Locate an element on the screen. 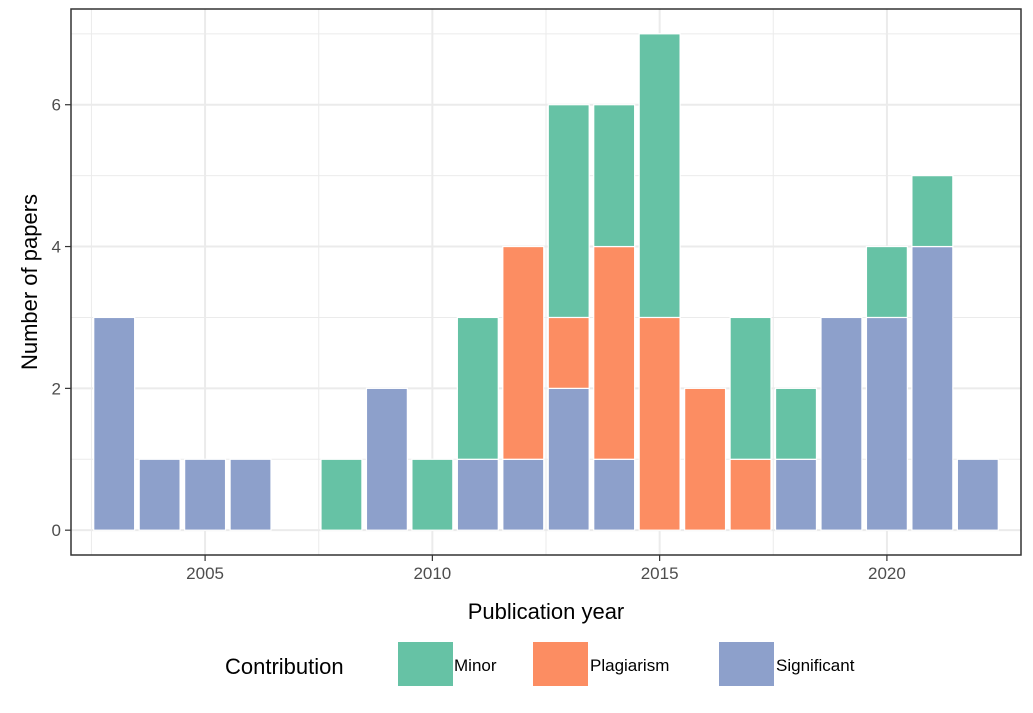 This screenshot has width=1033, height=713. bar-minor-2013 is located at coordinates (568, 211).